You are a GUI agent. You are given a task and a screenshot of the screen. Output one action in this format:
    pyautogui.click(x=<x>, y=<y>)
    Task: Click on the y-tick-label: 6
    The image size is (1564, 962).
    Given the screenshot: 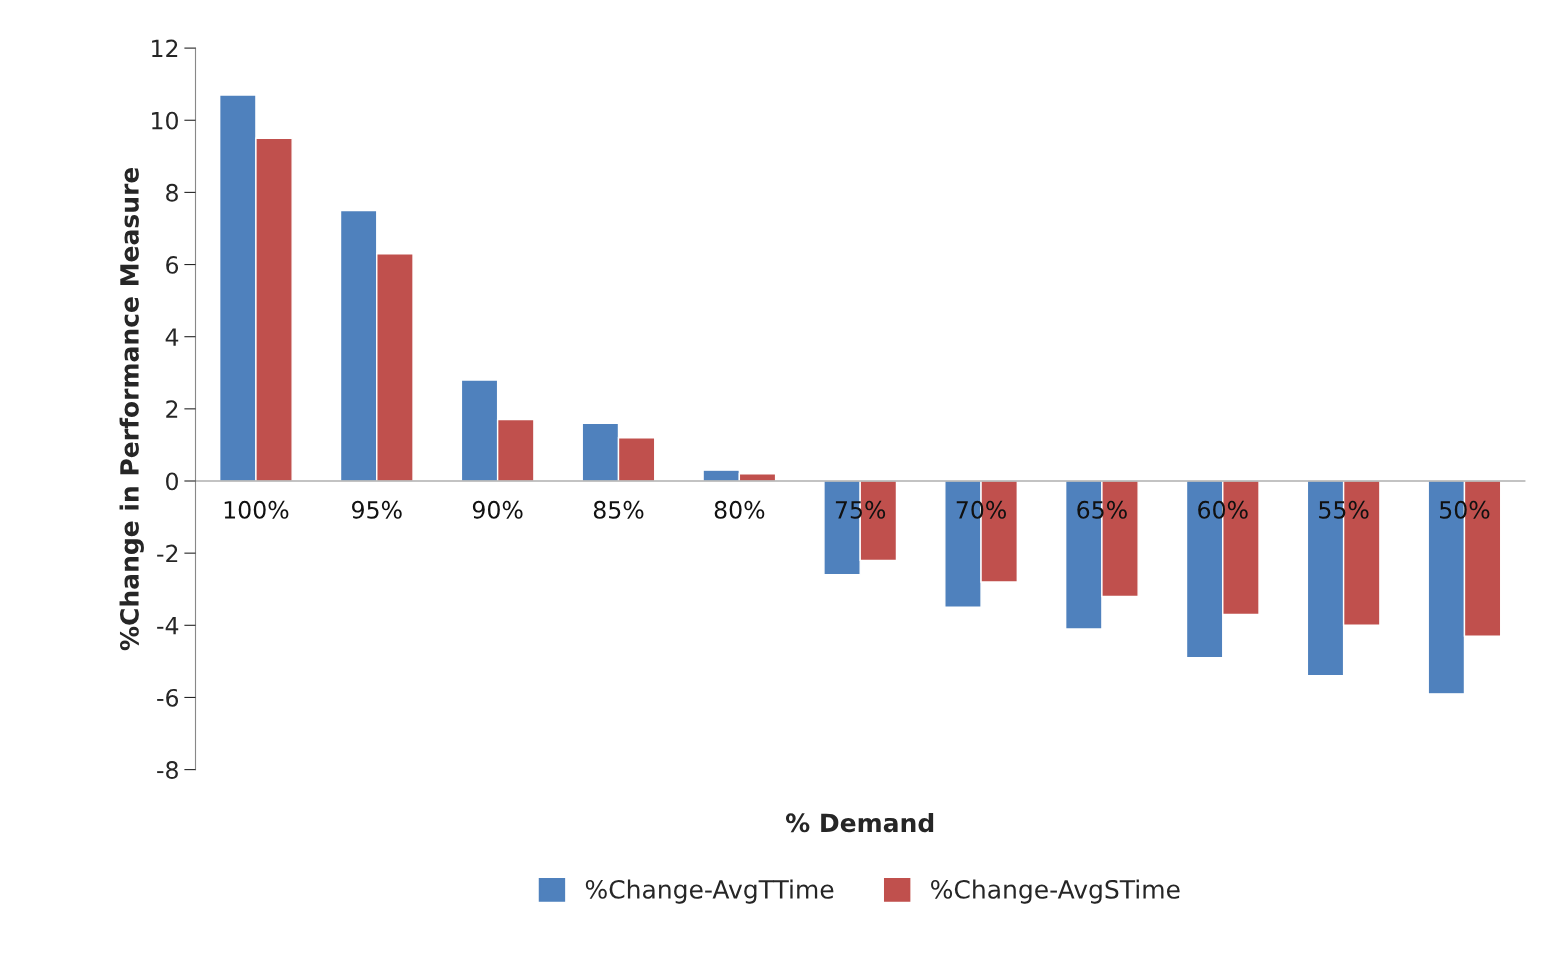 What is the action you would take?
    pyautogui.click(x=172, y=265)
    